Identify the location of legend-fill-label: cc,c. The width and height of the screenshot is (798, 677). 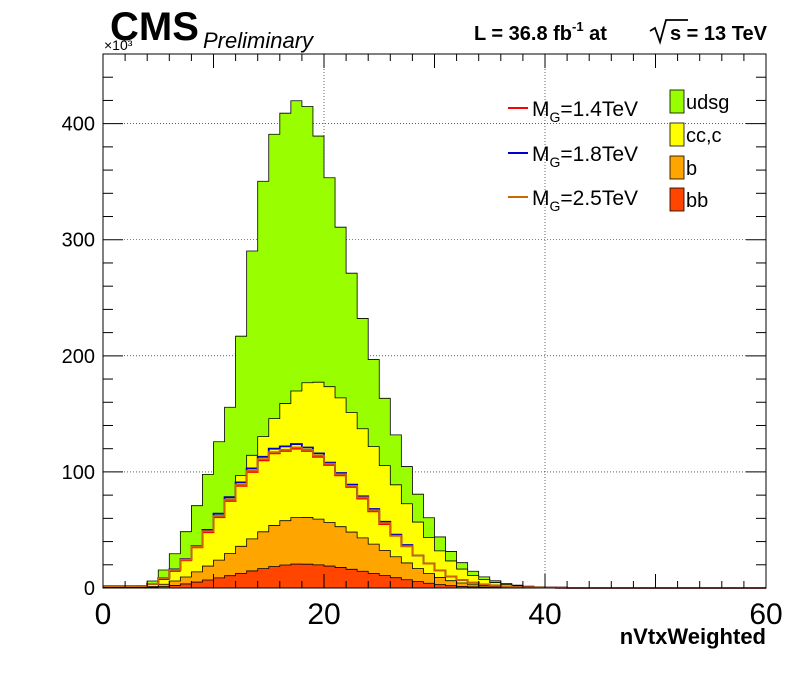
(704, 136).